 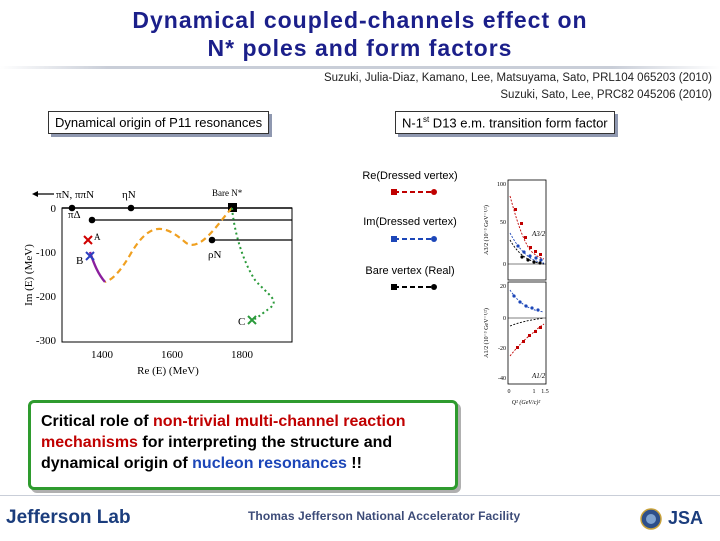 I want to click on title-line-1: Dynamical coupled-channels effect on, so click(x=360, y=20).